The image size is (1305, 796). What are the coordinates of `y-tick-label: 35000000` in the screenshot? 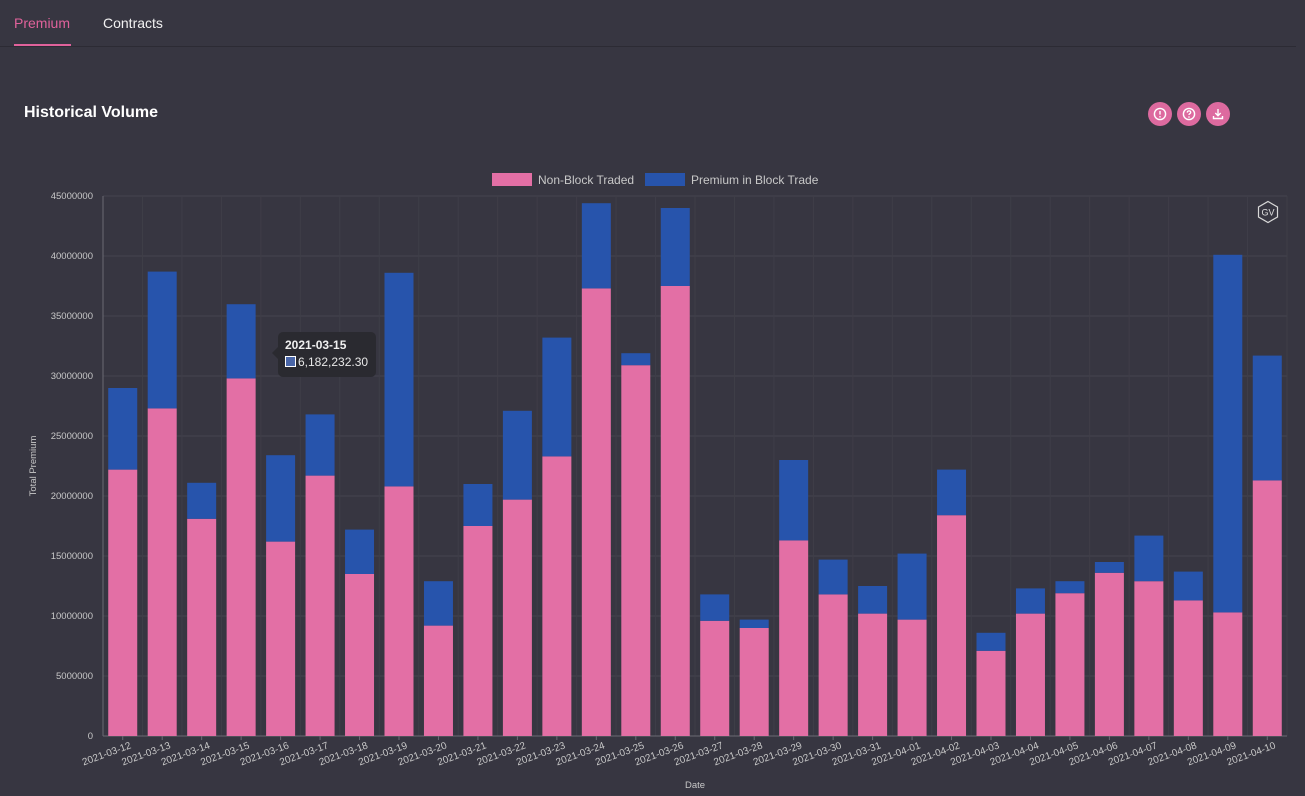 It's located at (72, 316).